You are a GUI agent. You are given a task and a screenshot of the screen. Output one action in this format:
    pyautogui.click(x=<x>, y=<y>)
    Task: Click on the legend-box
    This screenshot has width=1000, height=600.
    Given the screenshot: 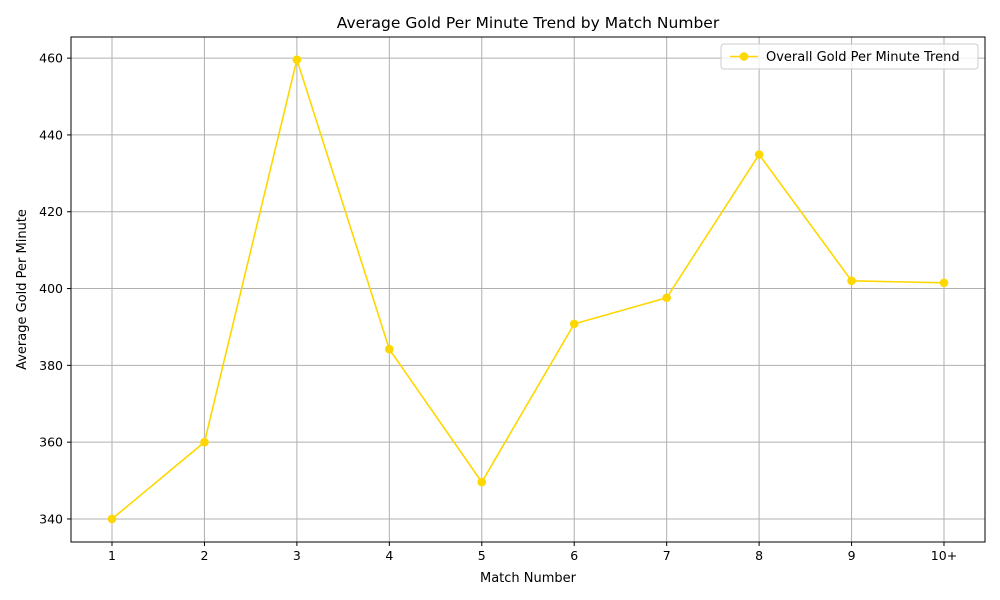 What is the action you would take?
    pyautogui.click(x=849, y=56)
    